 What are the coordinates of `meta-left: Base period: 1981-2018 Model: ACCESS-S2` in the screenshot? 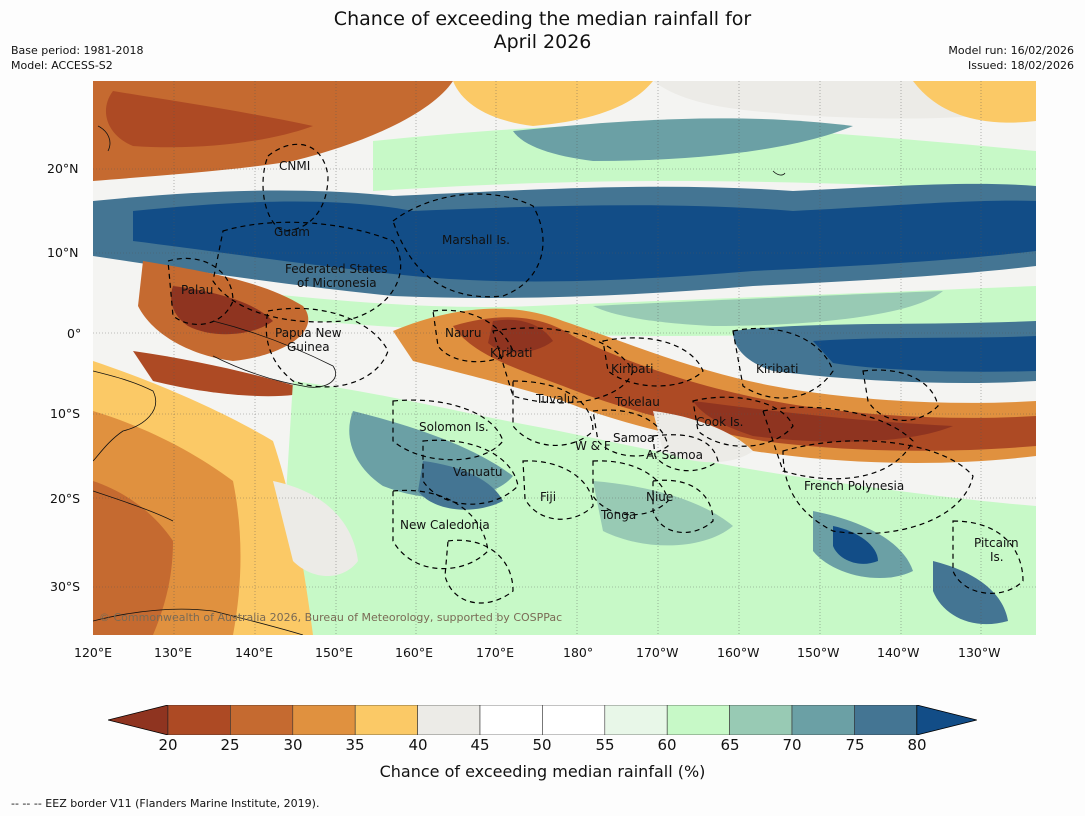 It's located at (77, 58).